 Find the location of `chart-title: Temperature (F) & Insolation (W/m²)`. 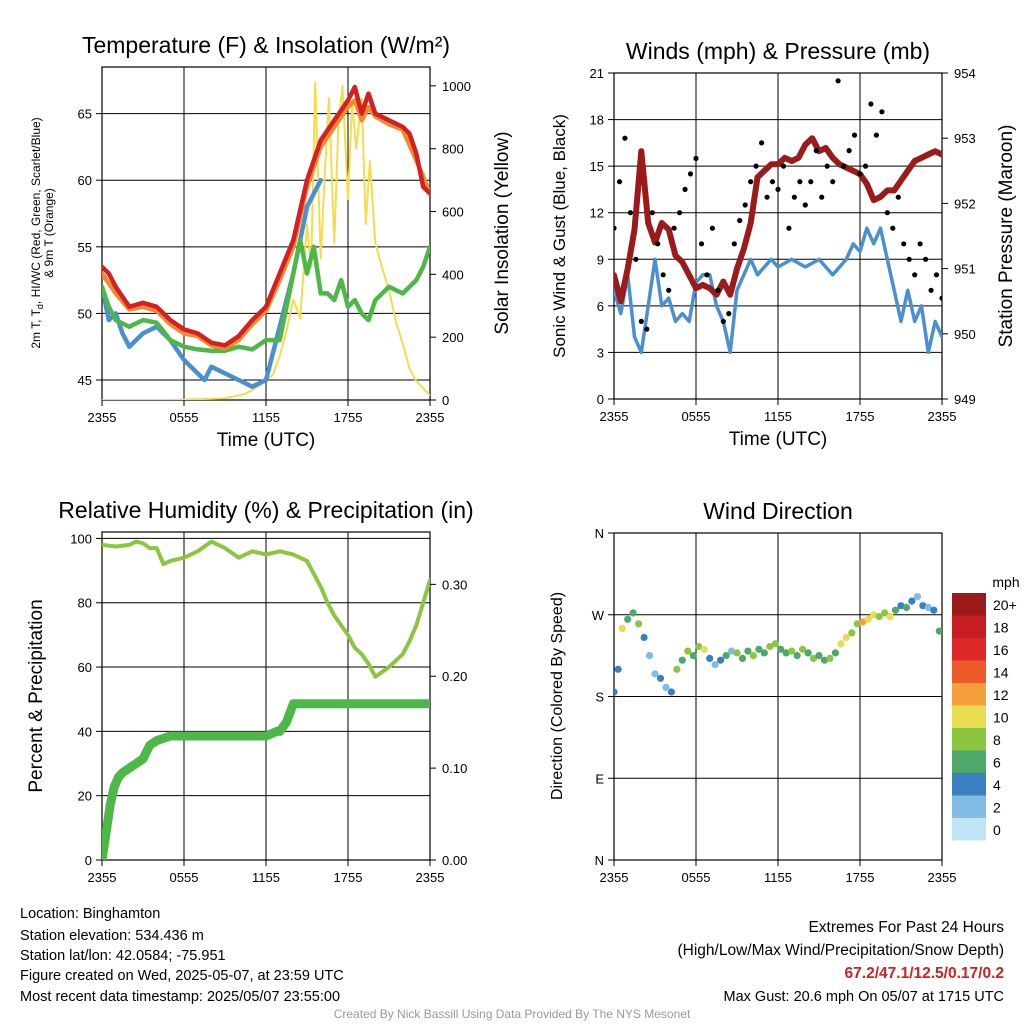

chart-title: Temperature (F) & Insolation (W/m²) is located at coordinates (266, 45).